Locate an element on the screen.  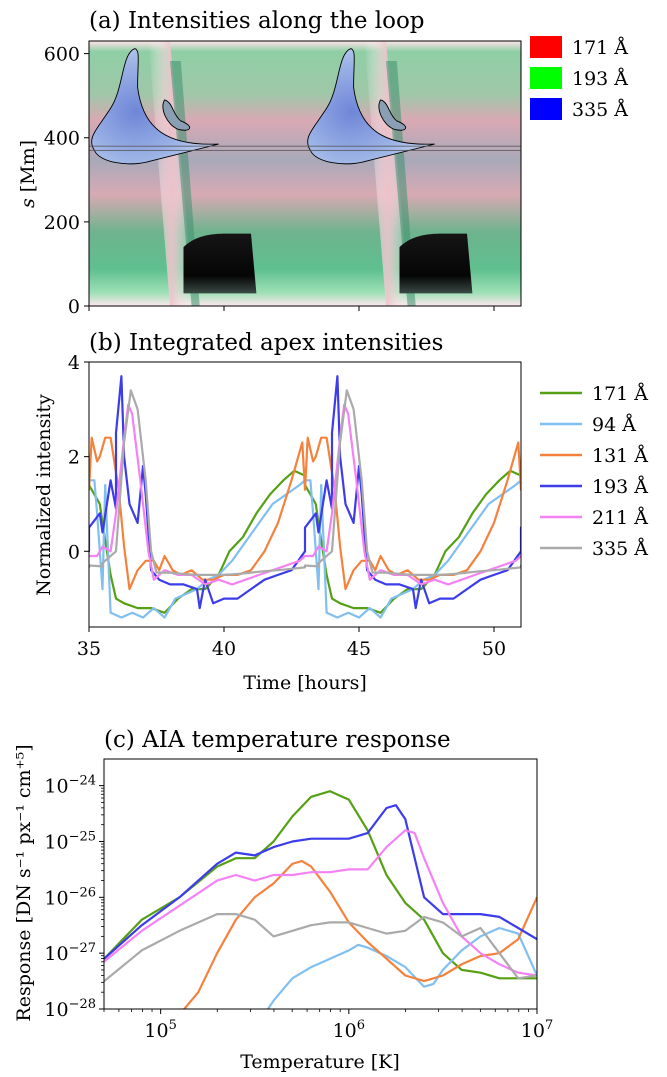
heatmap-features is located at coordinates (282, 171).